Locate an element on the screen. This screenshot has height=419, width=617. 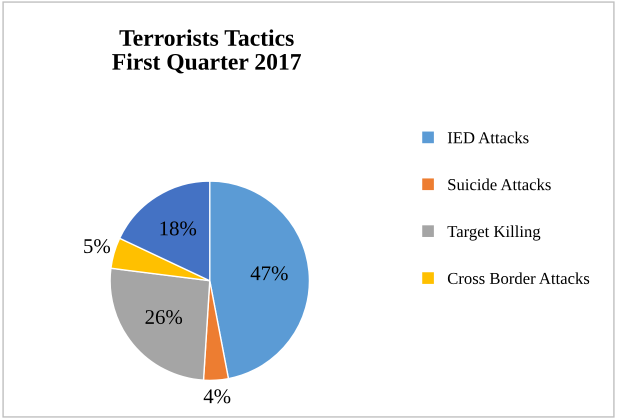
data-label: 4% is located at coordinates (217, 396).